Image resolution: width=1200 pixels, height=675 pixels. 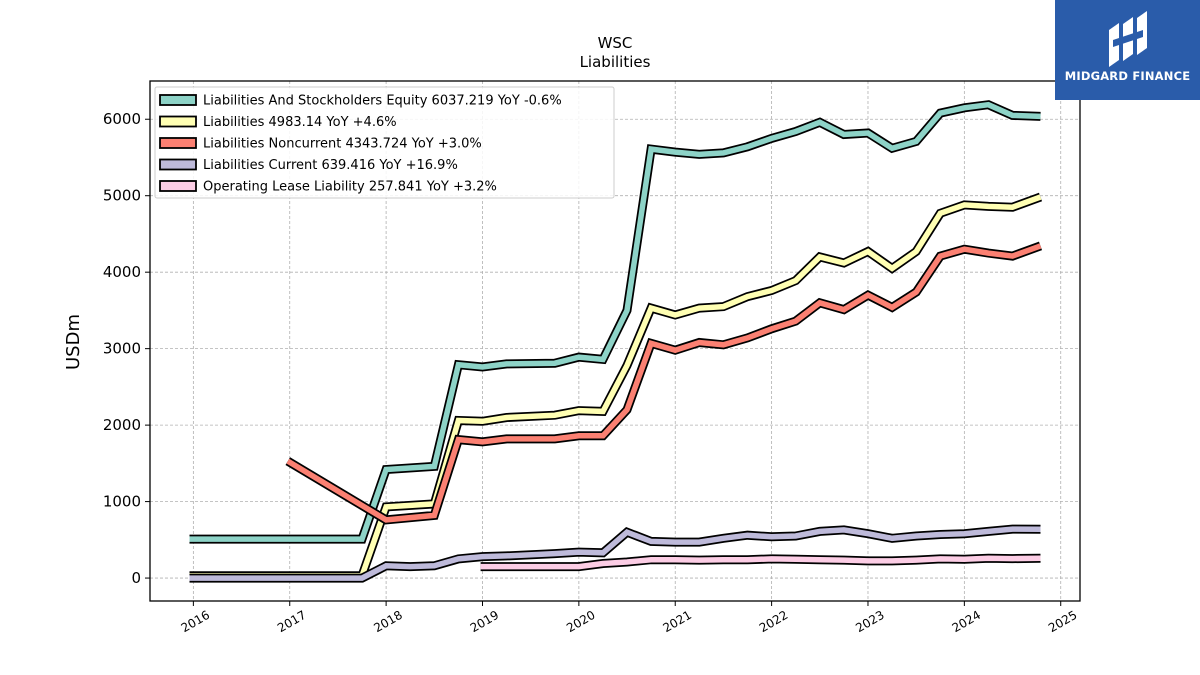 What do you see at coordinates (629, 618) in the screenshot?
I see `x-axis: 2016 2017 2018 2019 2020 2021 2022 2023 2024 2025` at bounding box center [629, 618].